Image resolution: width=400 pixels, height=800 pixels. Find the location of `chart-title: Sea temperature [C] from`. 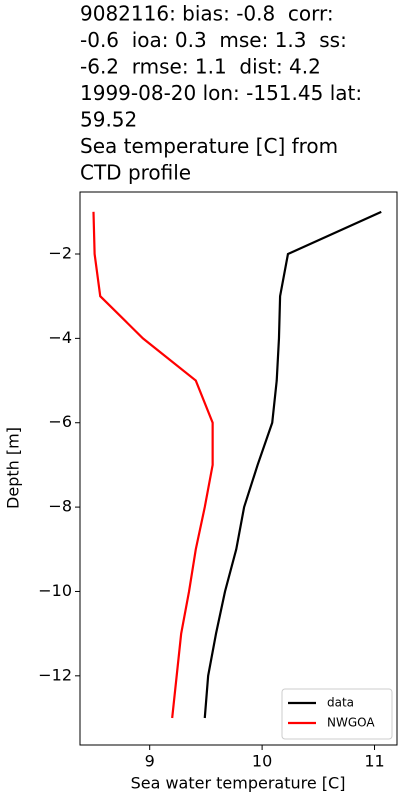

chart-title: Sea temperature [C] from is located at coordinates (209, 146).